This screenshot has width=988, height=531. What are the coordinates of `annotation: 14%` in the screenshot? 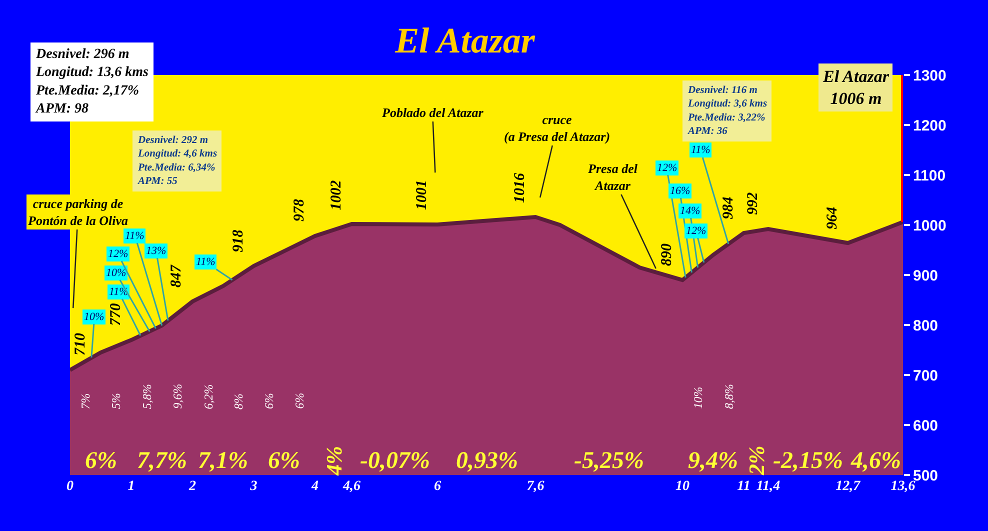 It's located at (690, 211).